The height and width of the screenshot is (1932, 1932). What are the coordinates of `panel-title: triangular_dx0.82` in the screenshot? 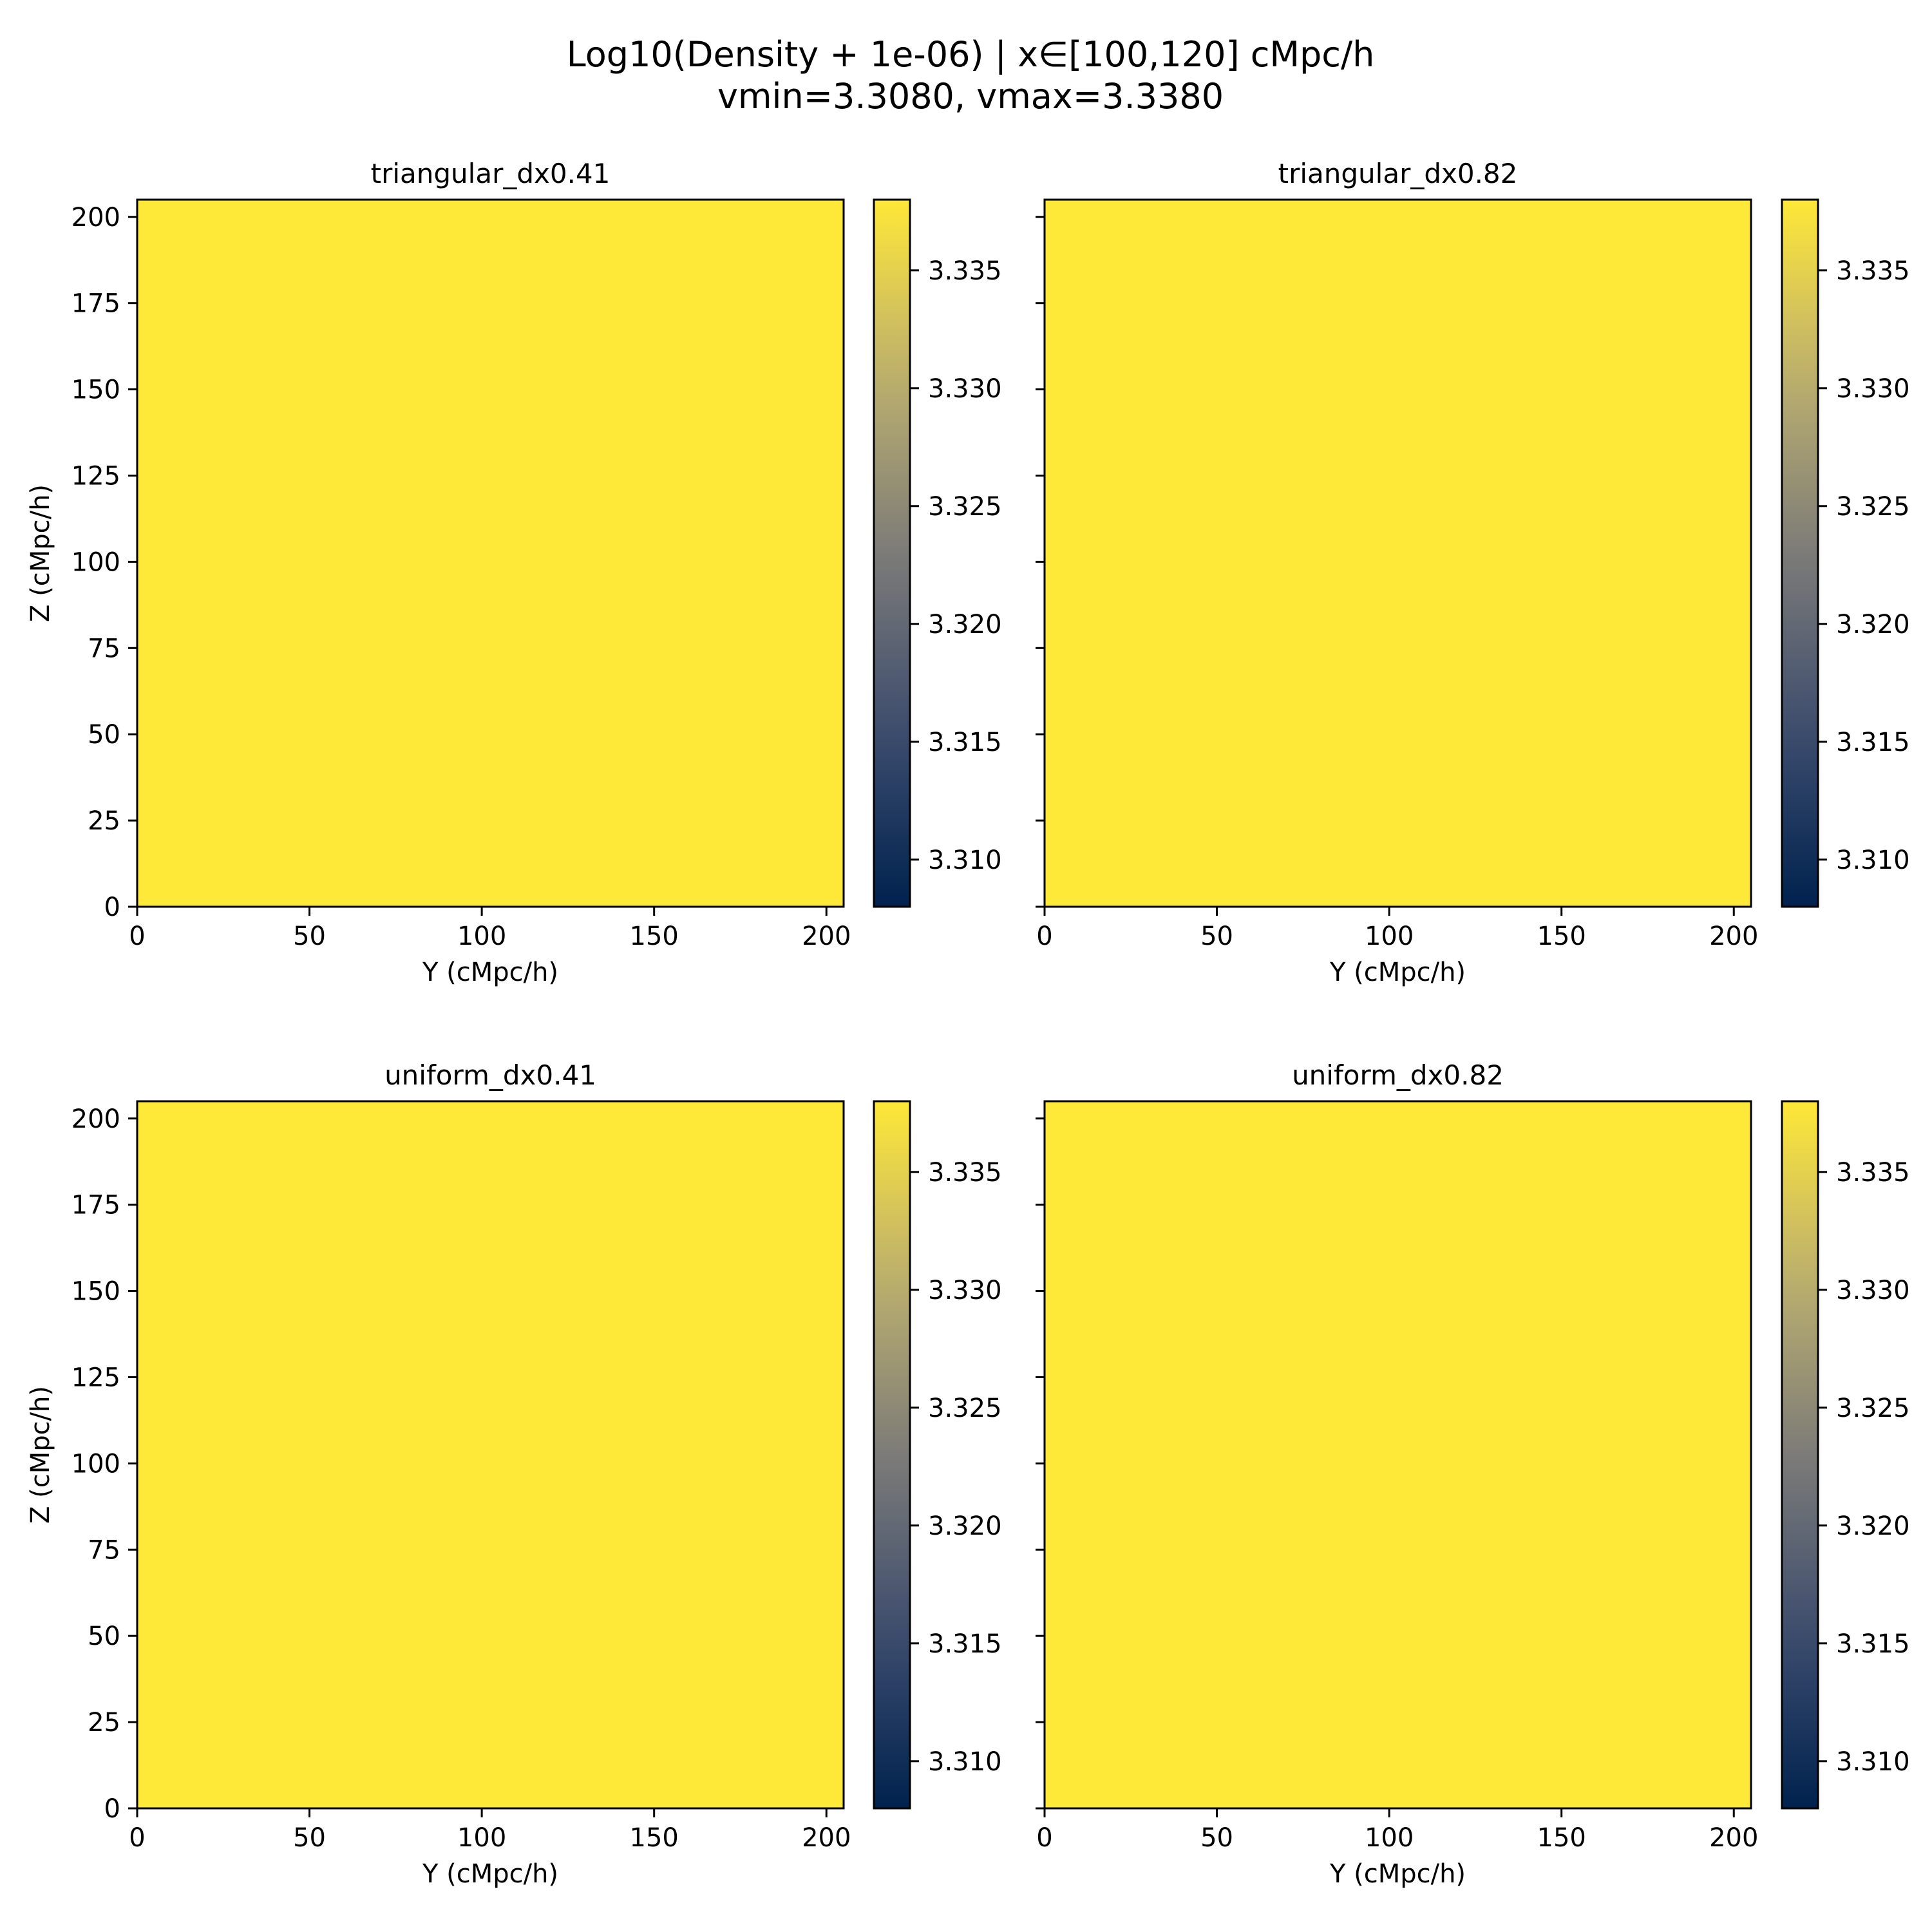 It's located at (1398, 174).